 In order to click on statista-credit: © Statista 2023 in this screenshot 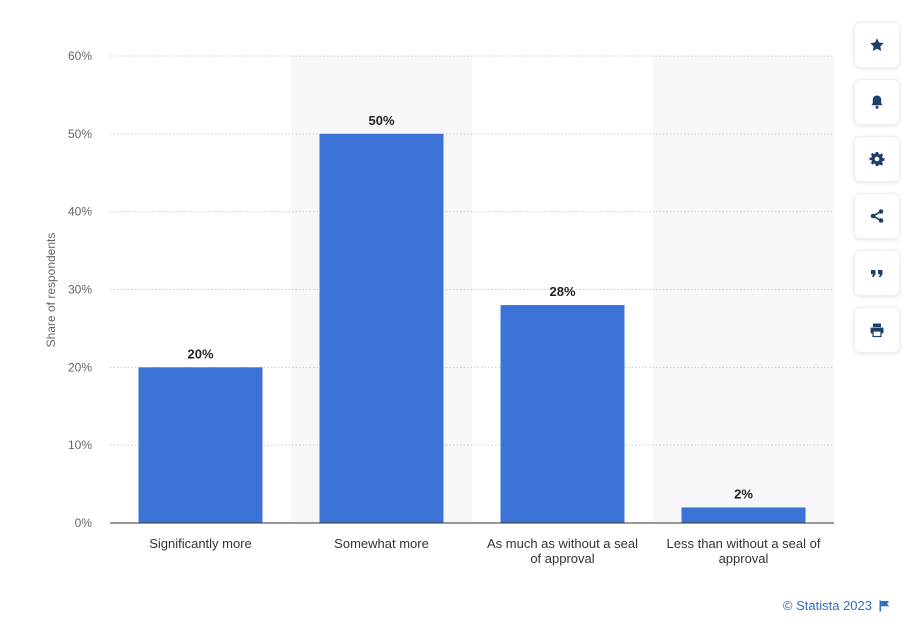, I will do `click(836, 605)`.